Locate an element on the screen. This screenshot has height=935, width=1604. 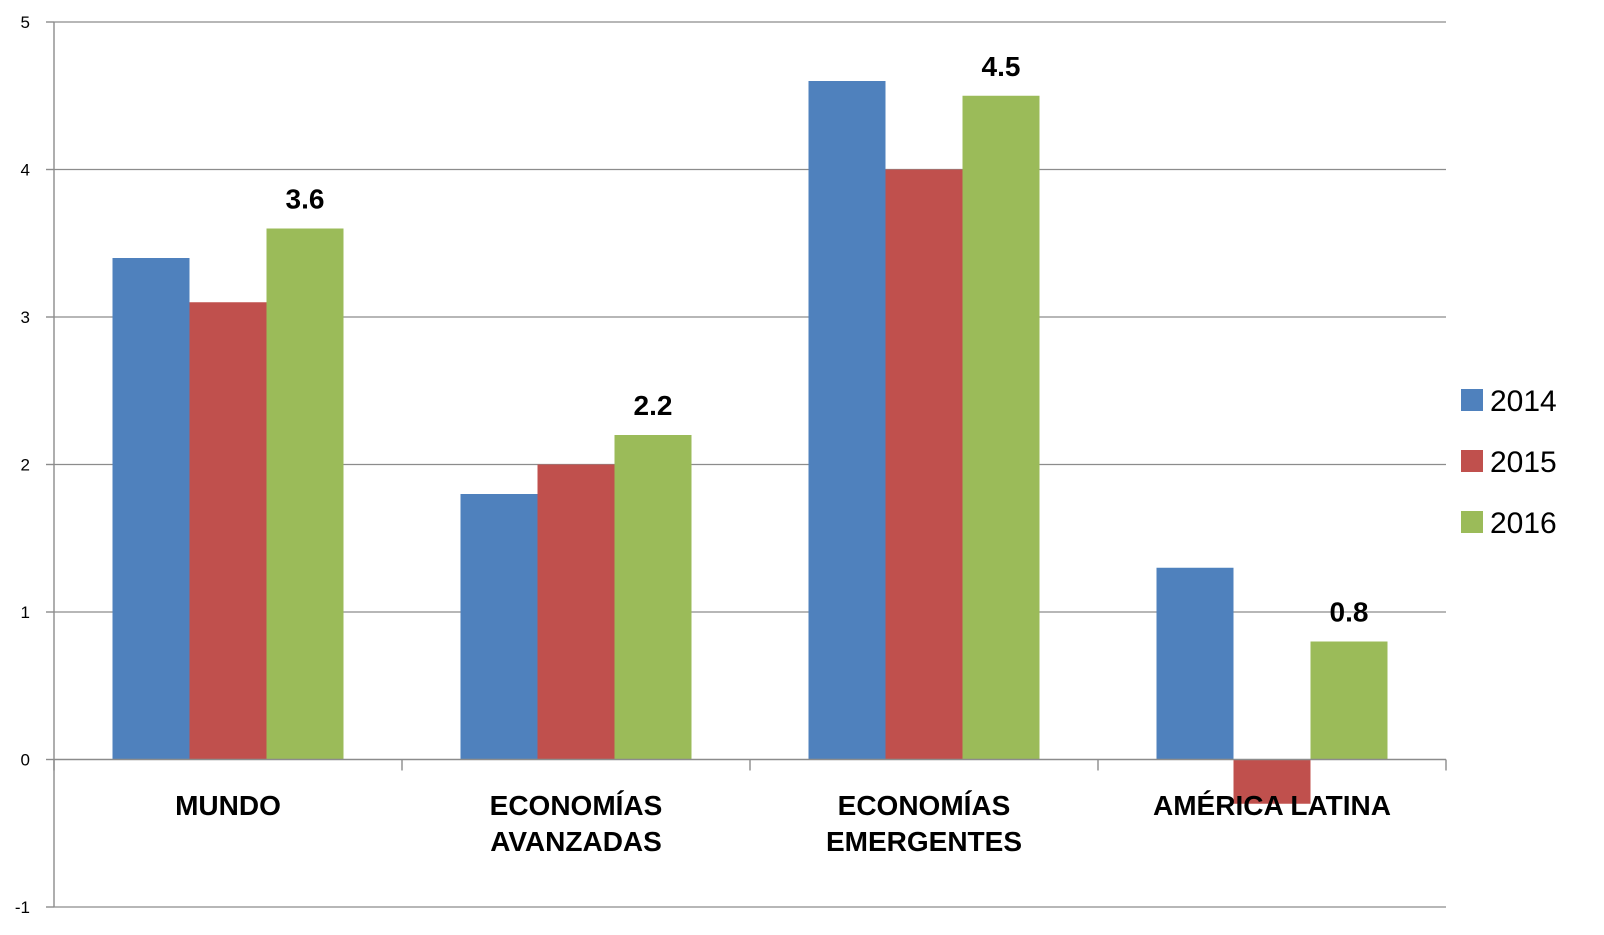
data-label: 0.8 is located at coordinates (1349, 612).